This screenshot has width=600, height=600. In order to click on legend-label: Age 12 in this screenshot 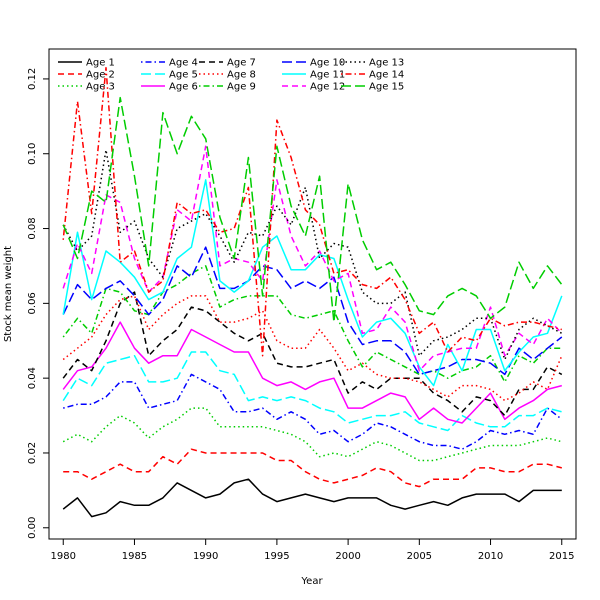, I will do `click(327, 87)`.